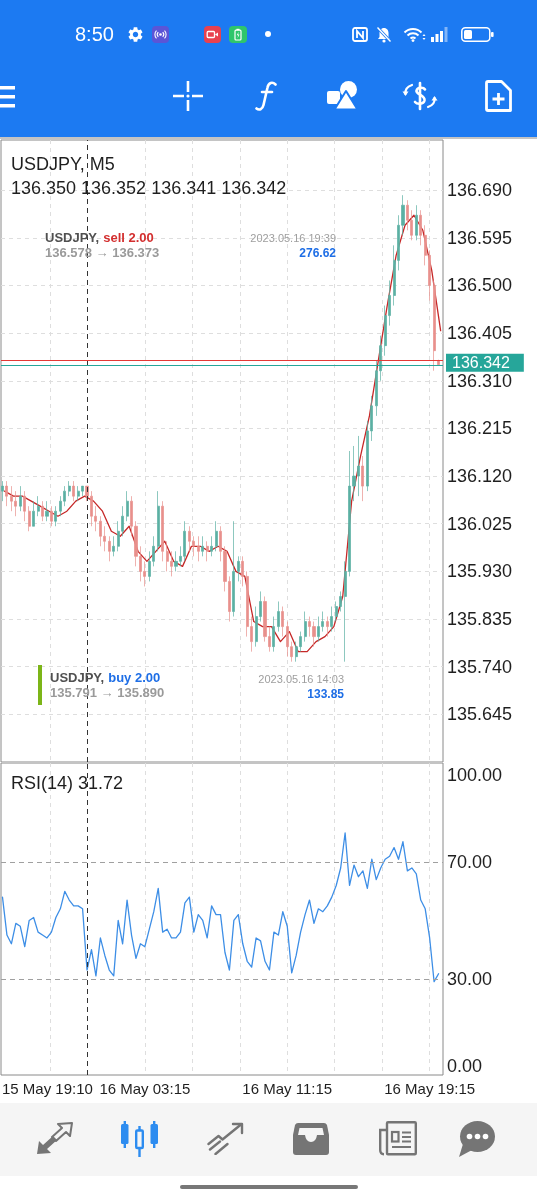  I want to click on y-tick-label: 30.00, so click(470, 978).